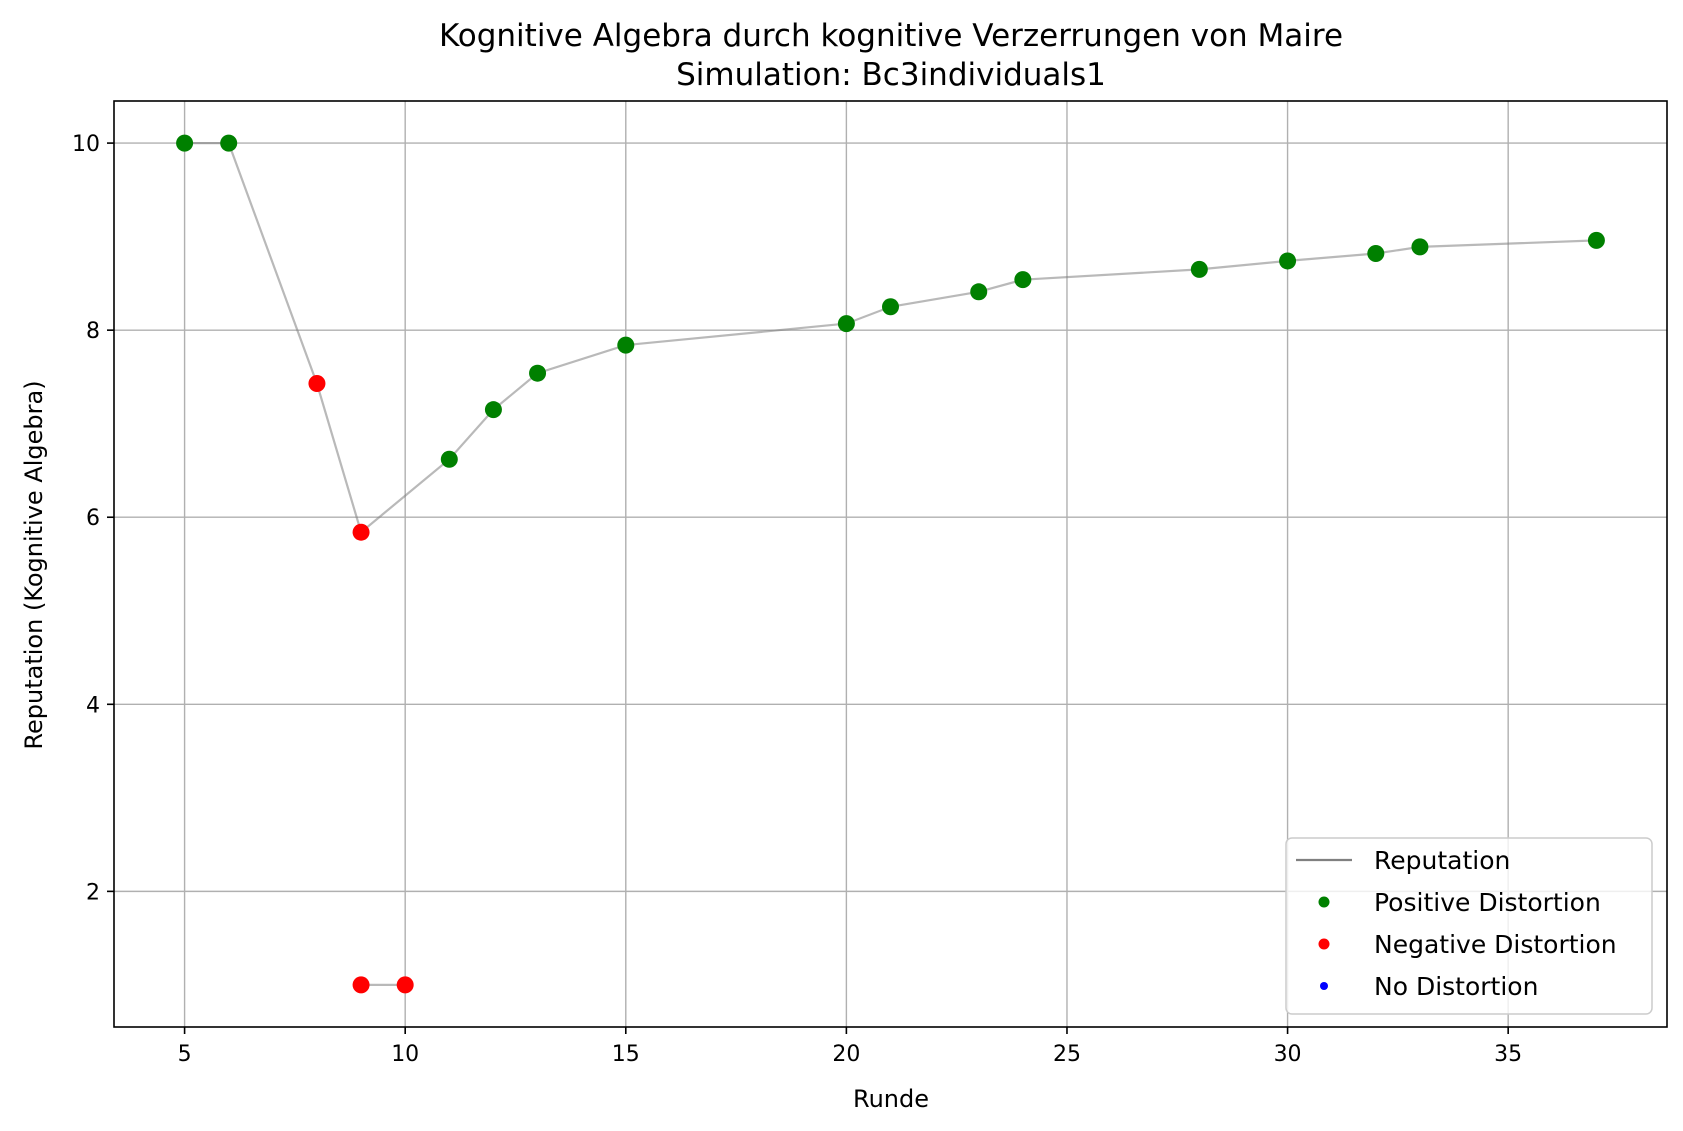 This screenshot has width=1683, height=1131. Describe the element at coordinates (1288, 1054) in the screenshot. I see `x-tick-label: 30` at that location.